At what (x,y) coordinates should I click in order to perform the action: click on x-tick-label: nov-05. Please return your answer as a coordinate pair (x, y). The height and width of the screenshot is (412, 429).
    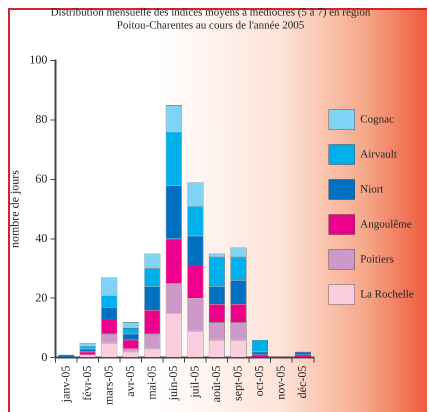
    Looking at the image, I should click on (281, 383).